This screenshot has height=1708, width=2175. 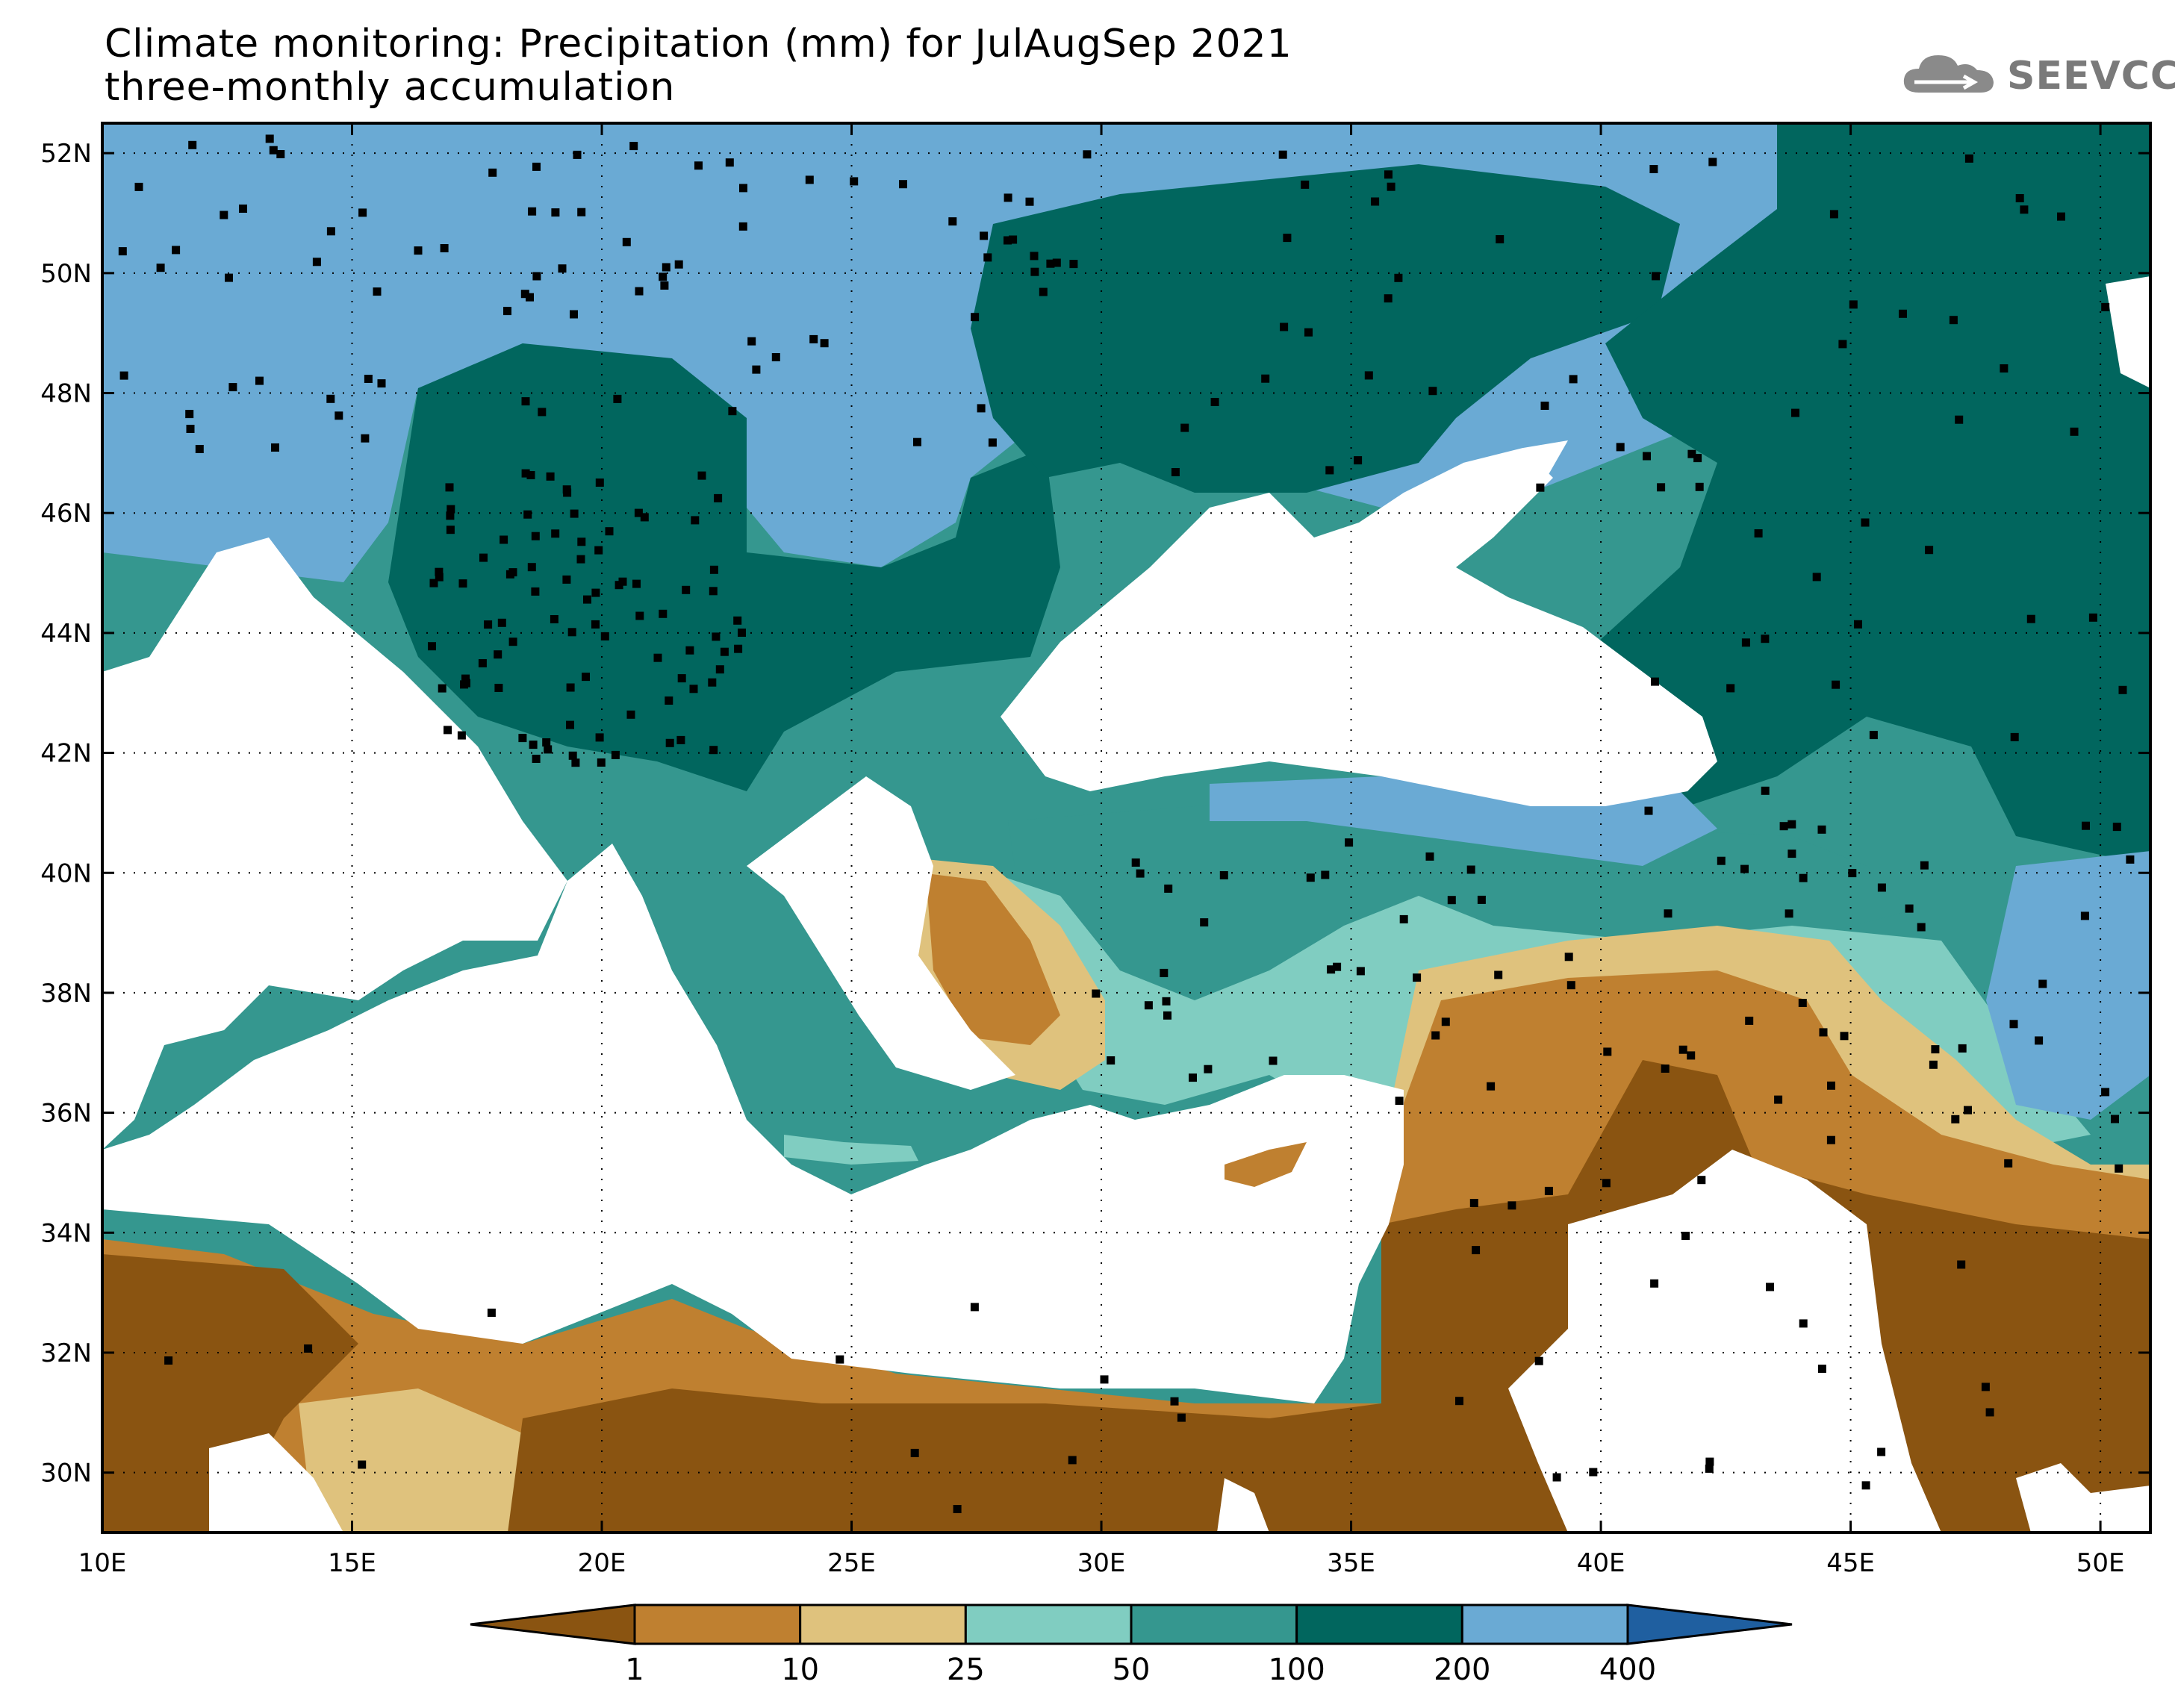 I want to click on colorbar-label: 50, so click(x=1132, y=1670).